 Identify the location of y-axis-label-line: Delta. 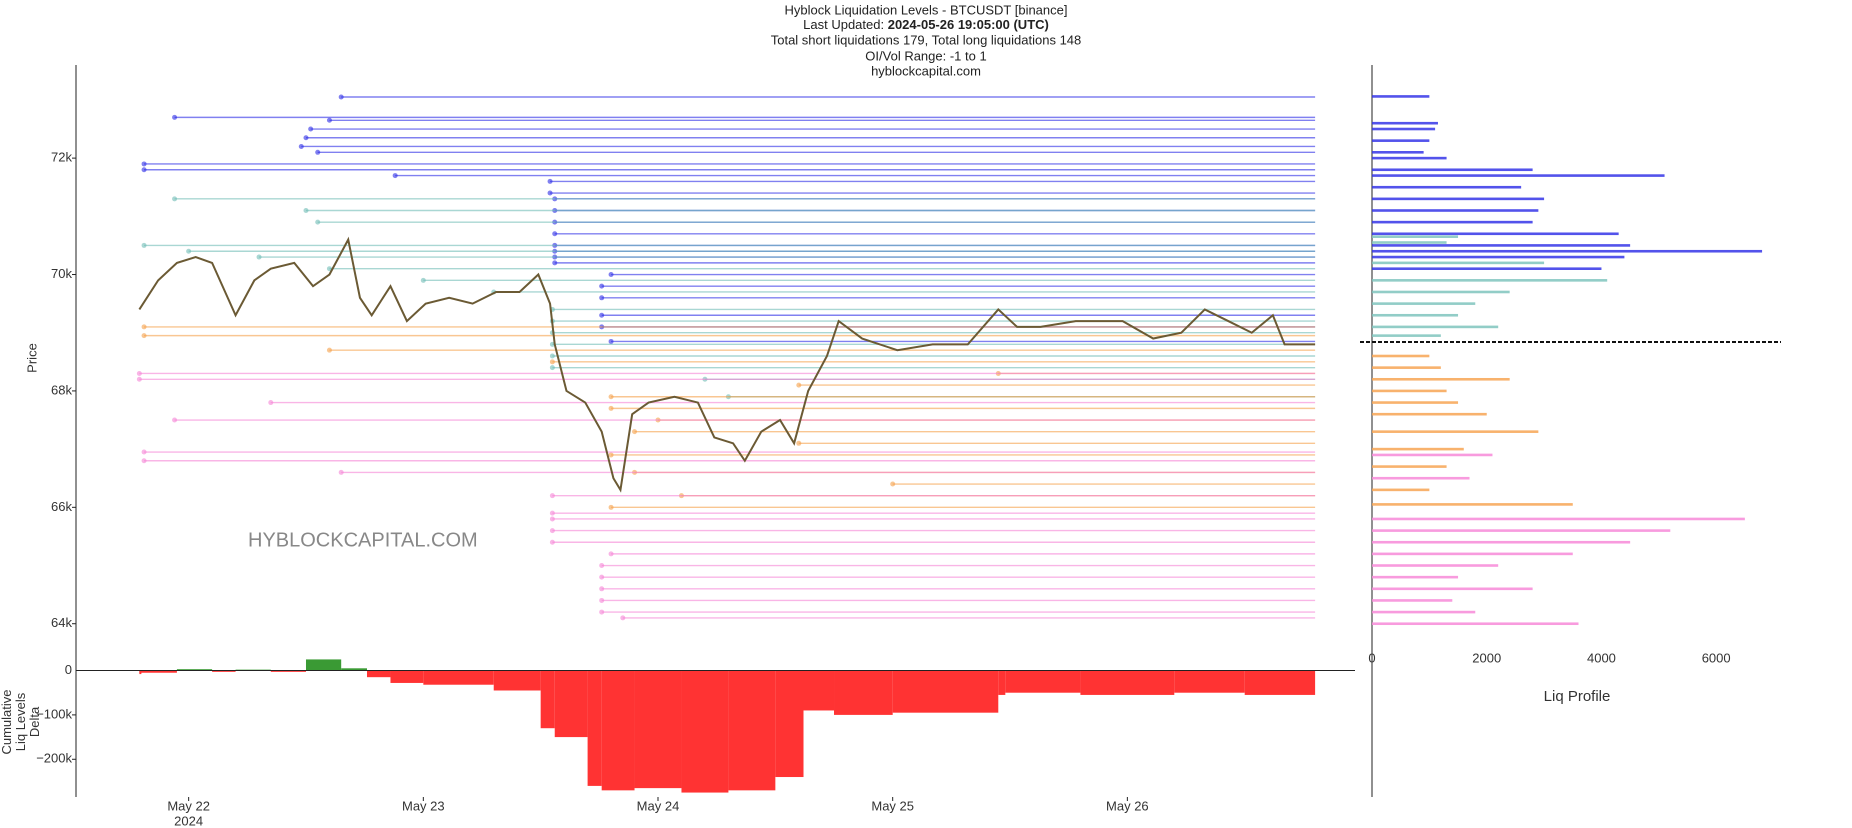
(34, 721).